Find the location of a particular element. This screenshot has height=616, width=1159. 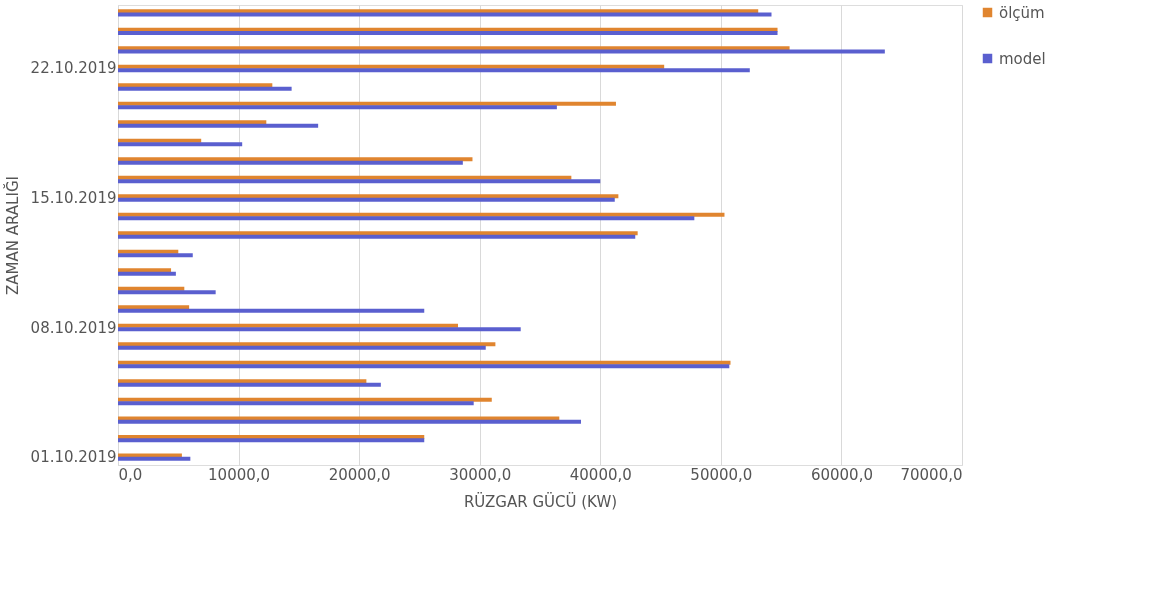

y-tick-label: 22.10.2019 is located at coordinates (73, 68).